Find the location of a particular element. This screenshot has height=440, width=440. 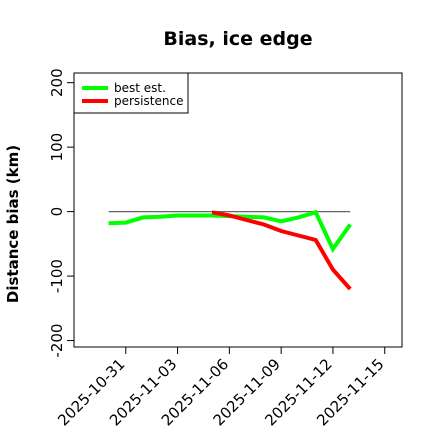

y-axis: -200 -100 0 100 200 is located at coordinates (61, 213).